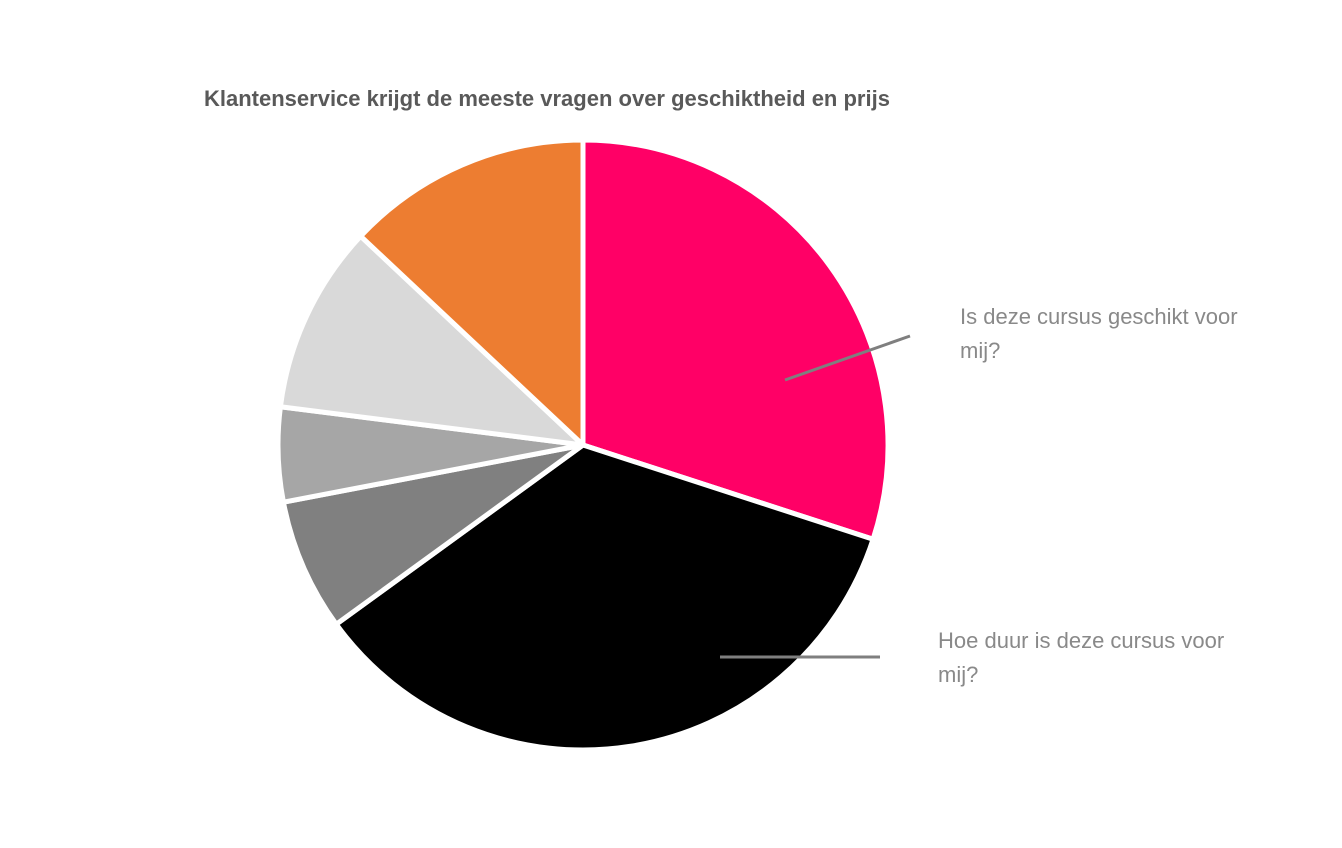  I want to click on leader-line, so click(847, 358).